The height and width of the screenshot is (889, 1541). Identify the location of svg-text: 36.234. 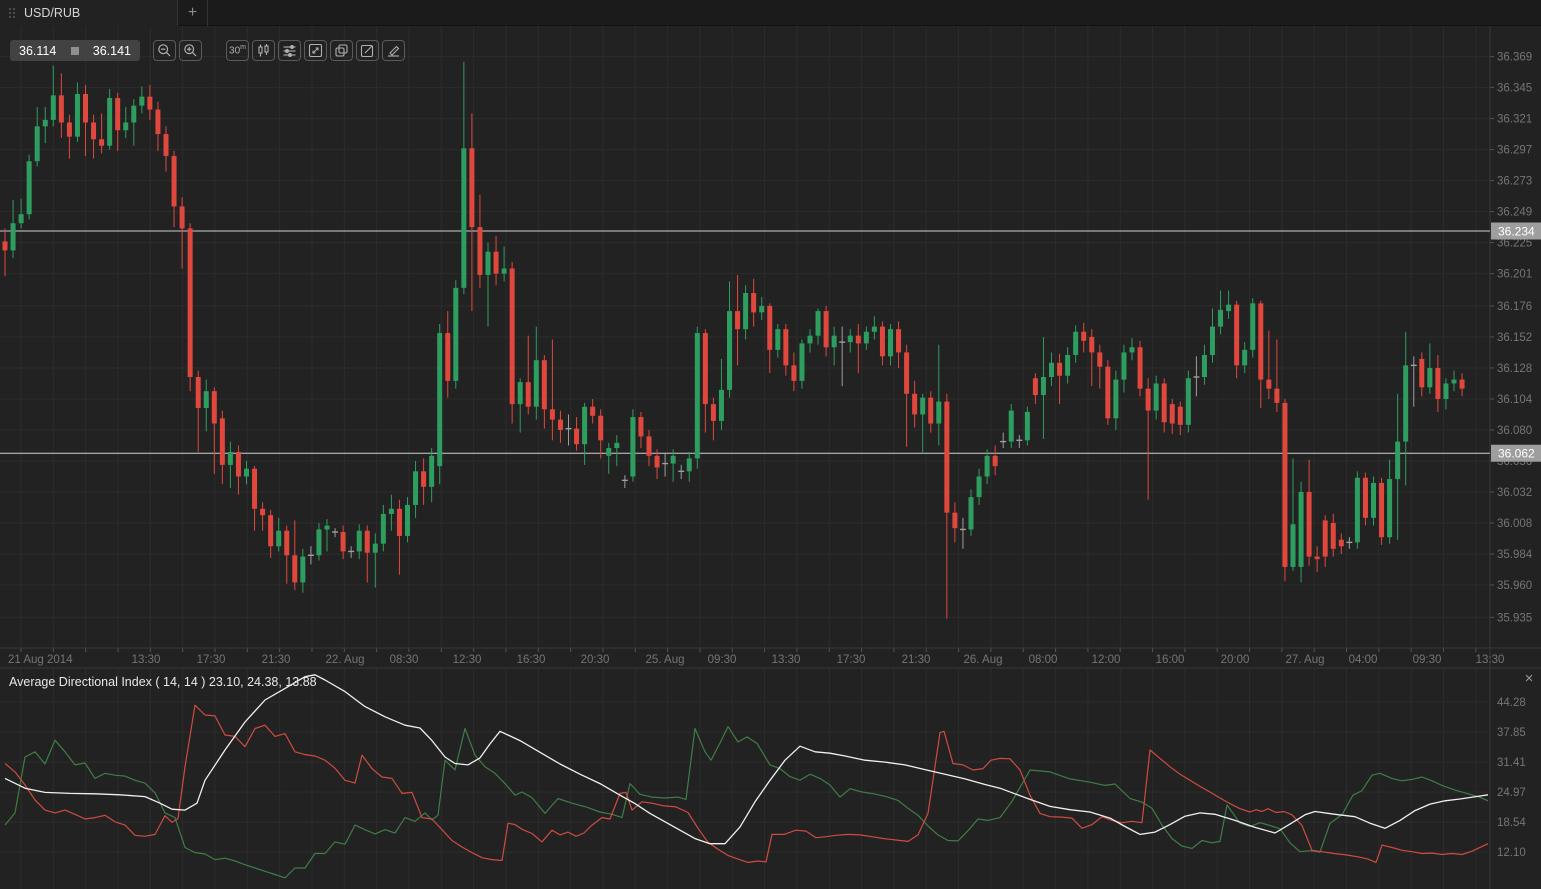
(1516, 232).